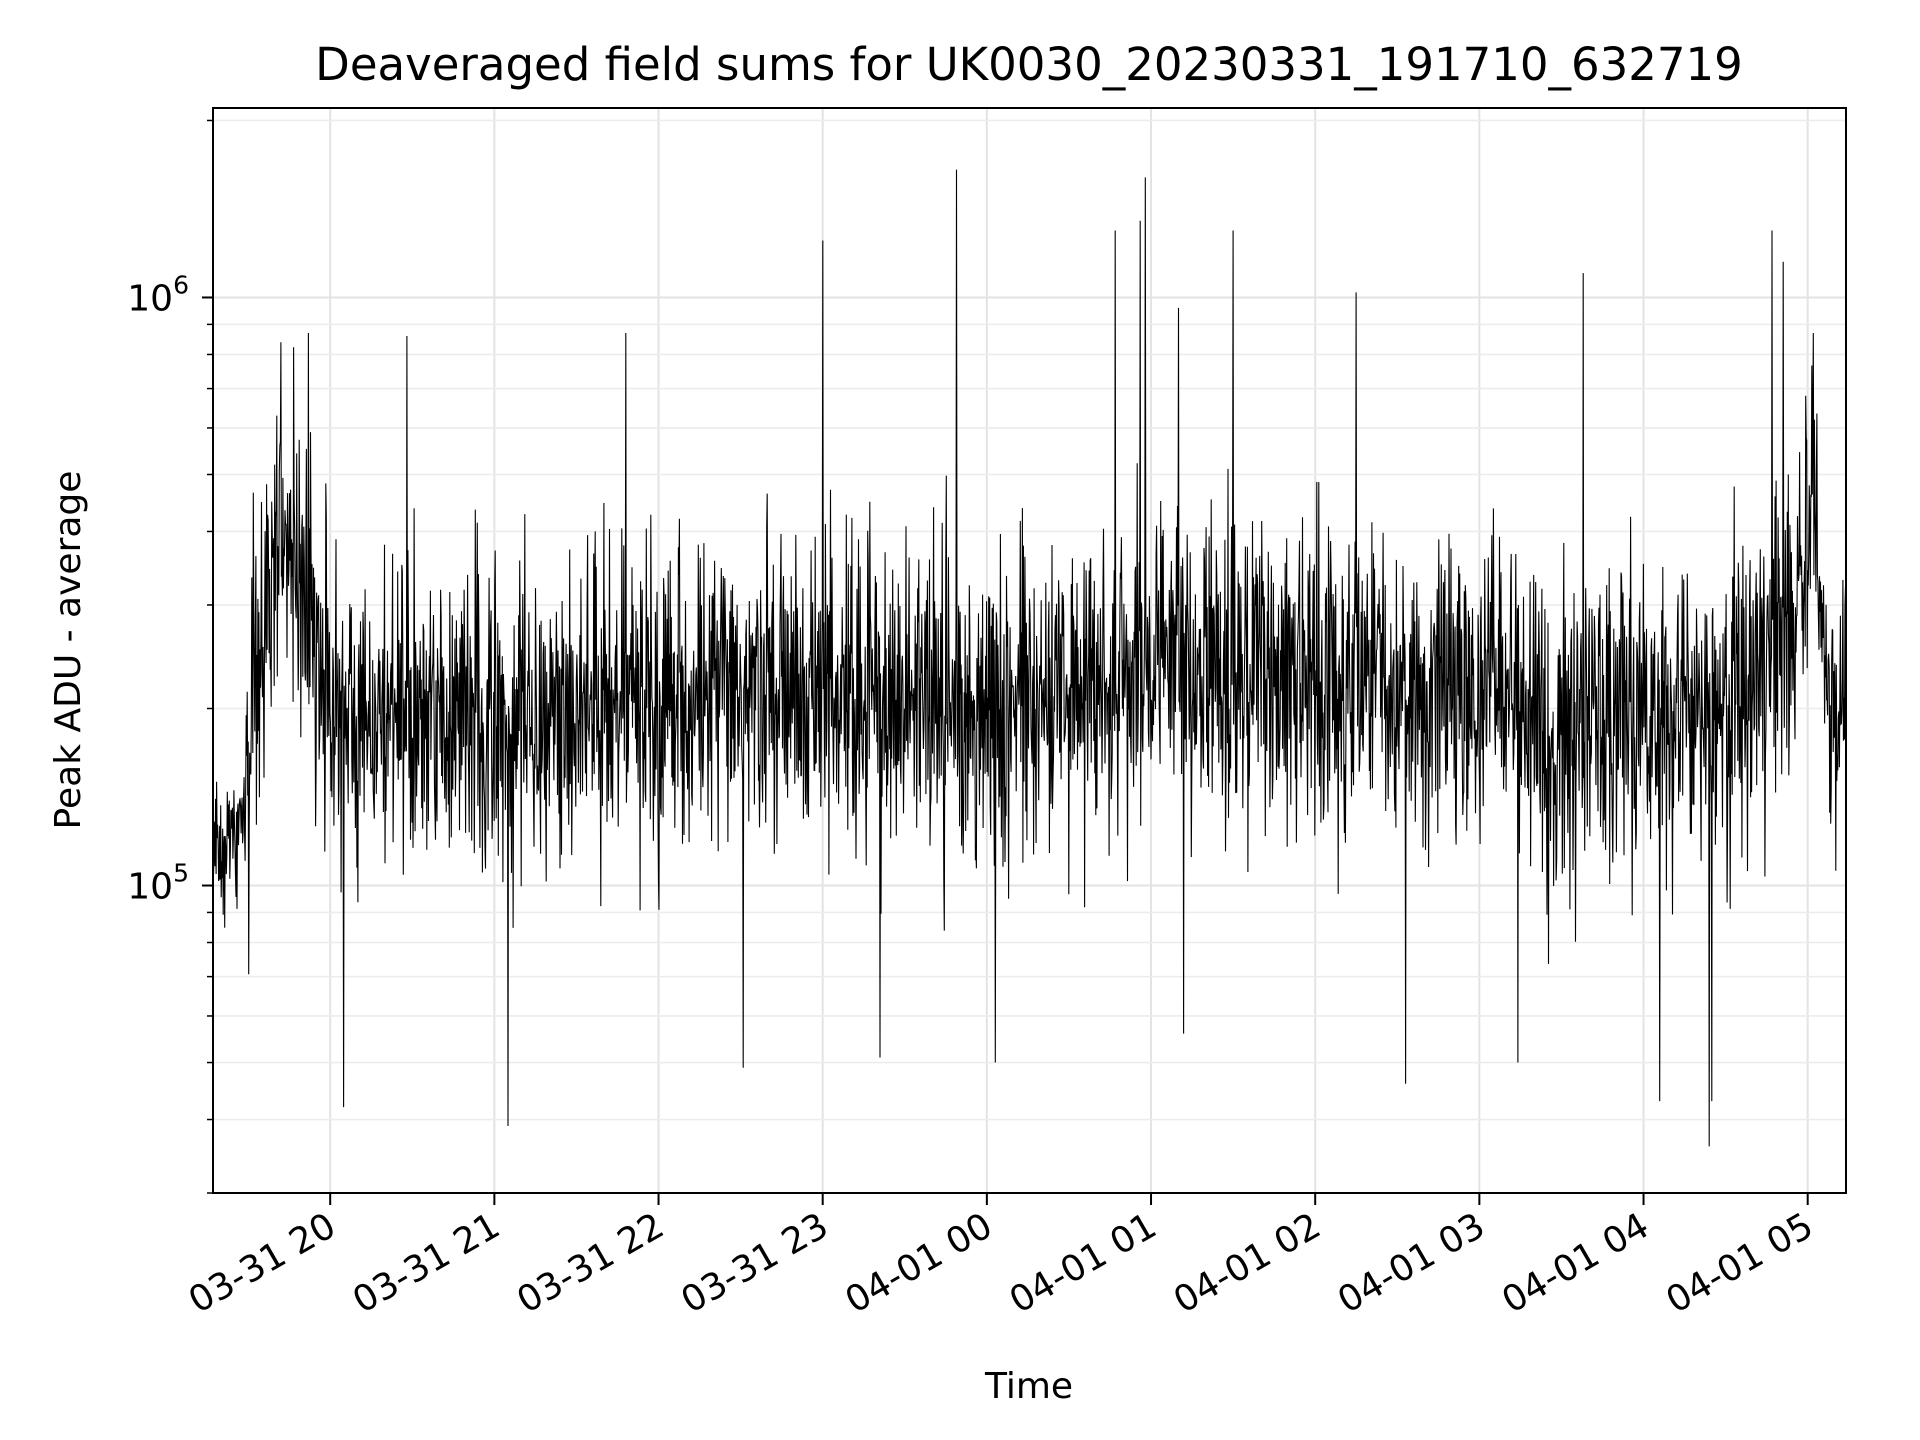  What do you see at coordinates (158, 883) in the screenshot?
I see `y-tick-label: 10⁵` at bounding box center [158, 883].